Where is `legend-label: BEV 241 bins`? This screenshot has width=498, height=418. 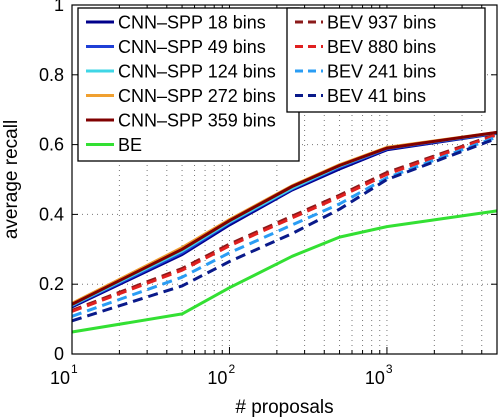
legend-label: BEV 241 bins is located at coordinates (381, 72).